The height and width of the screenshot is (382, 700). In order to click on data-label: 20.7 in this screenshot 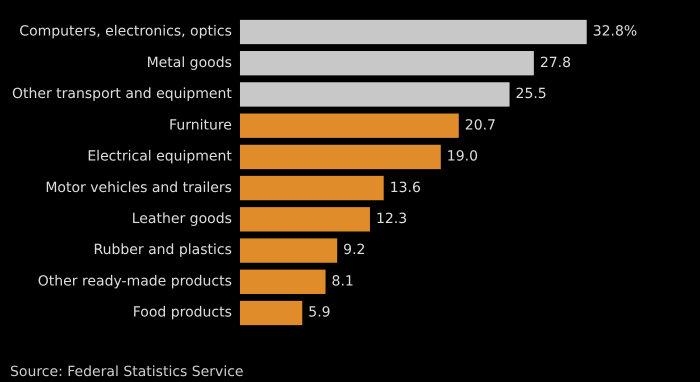, I will do `click(480, 125)`.